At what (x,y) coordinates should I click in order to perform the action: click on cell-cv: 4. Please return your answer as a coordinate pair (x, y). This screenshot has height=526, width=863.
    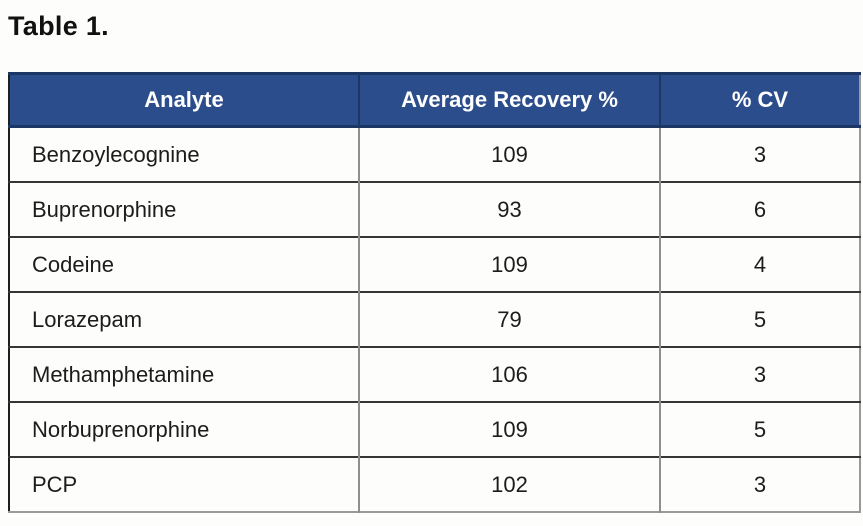
    Looking at the image, I should click on (759, 264).